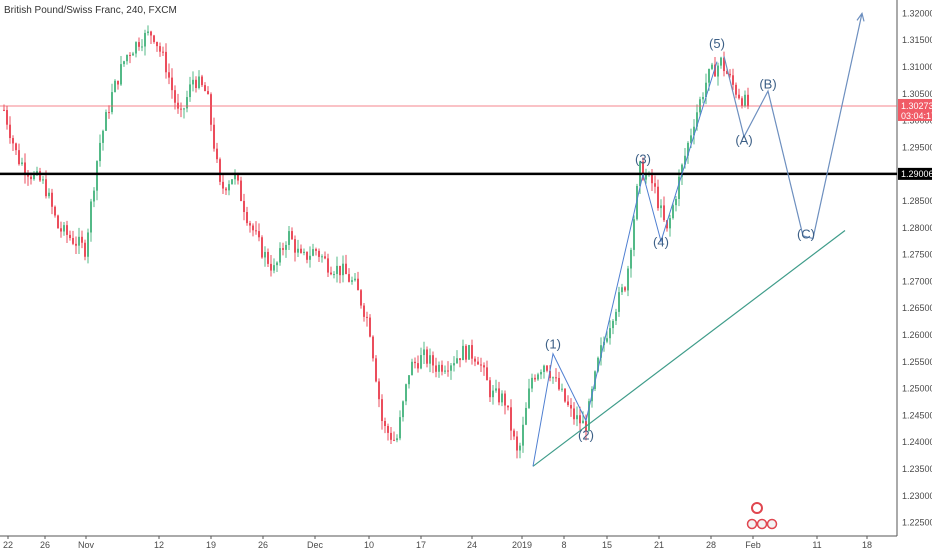 The height and width of the screenshot is (550, 932). Describe the element at coordinates (86, 545) in the screenshot. I see `x-tick-label: Nov` at that location.